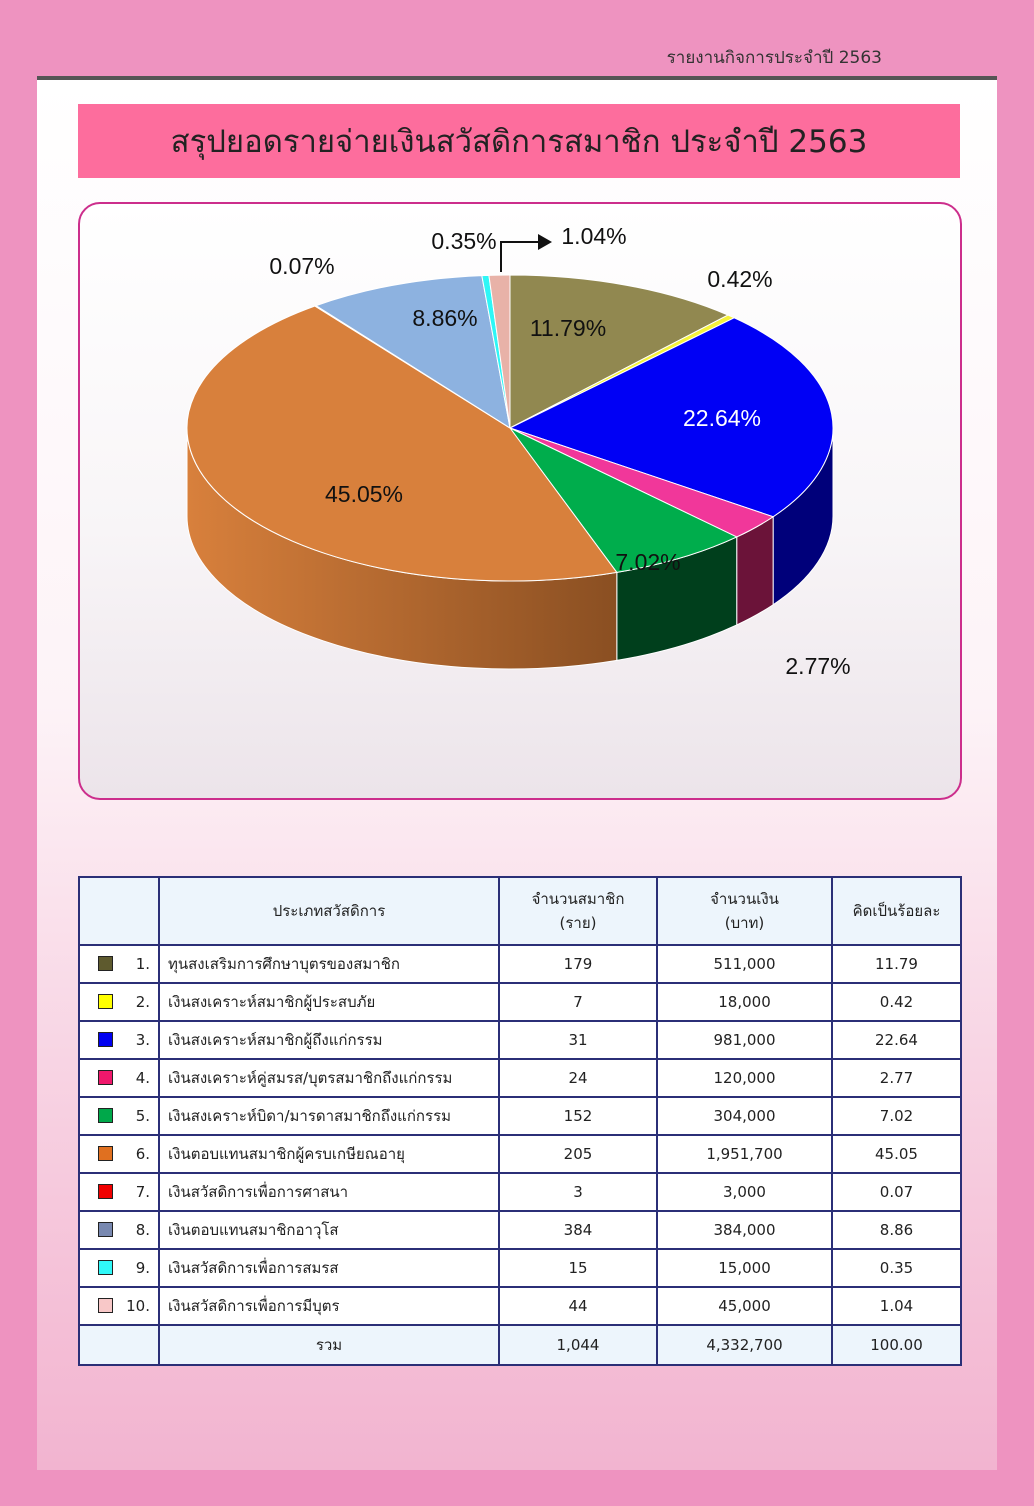  Describe the element at coordinates (119, 1345) in the screenshot. I see `total-blank` at that location.